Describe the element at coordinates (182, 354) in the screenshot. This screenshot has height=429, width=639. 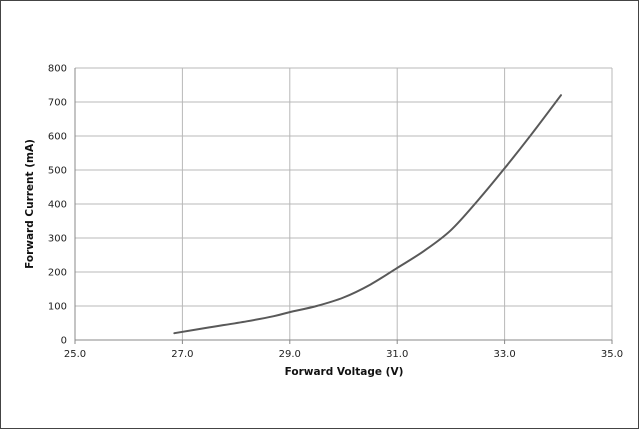
I see `x-tick-label: 27.0` at that location.